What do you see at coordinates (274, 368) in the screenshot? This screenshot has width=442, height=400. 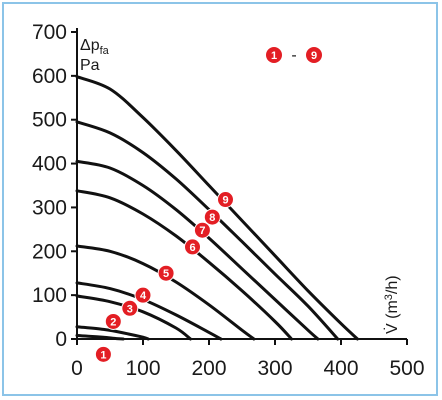 I see `x-tick-label: 300` at bounding box center [274, 368].